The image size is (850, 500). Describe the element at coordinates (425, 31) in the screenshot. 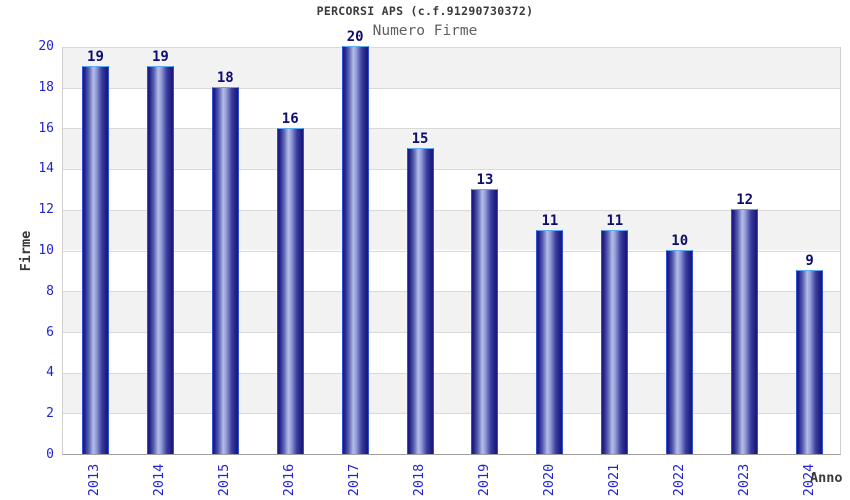

I see `chart-subtitle: Numero Firme` at that location.